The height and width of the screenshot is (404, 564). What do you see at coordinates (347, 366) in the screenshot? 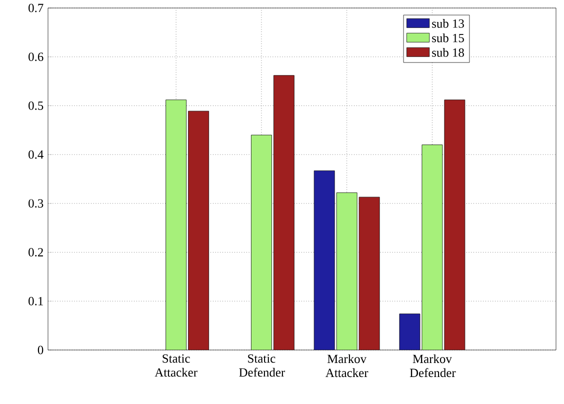
I see `x-tick-label: Markov Attacker` at bounding box center [347, 366].